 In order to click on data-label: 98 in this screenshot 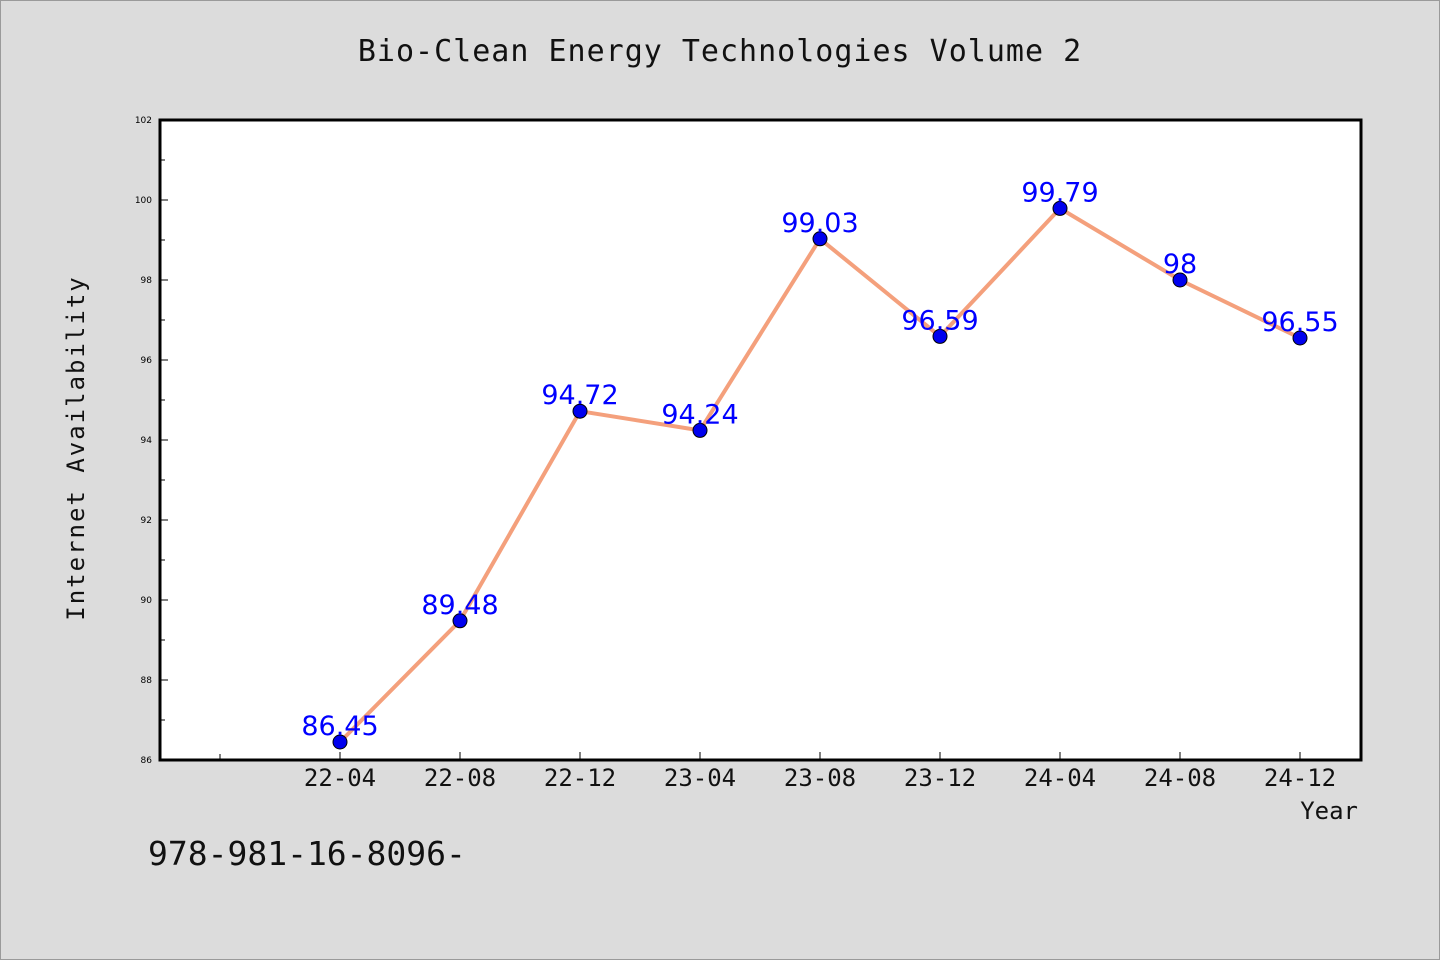, I will do `click(1180, 264)`.